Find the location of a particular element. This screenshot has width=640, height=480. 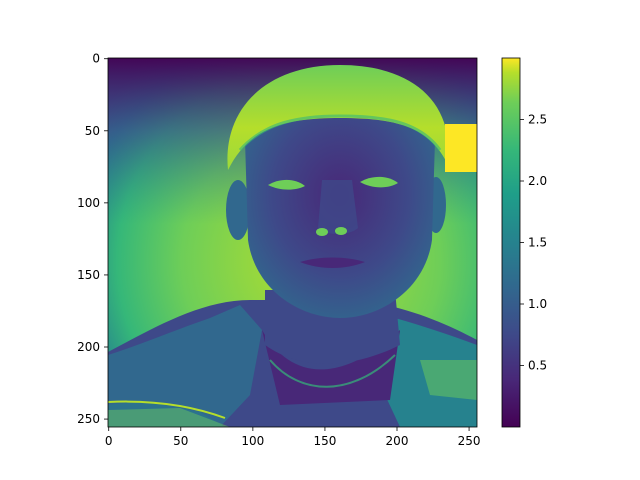

y-tick-label: 150 is located at coordinates (88, 275).